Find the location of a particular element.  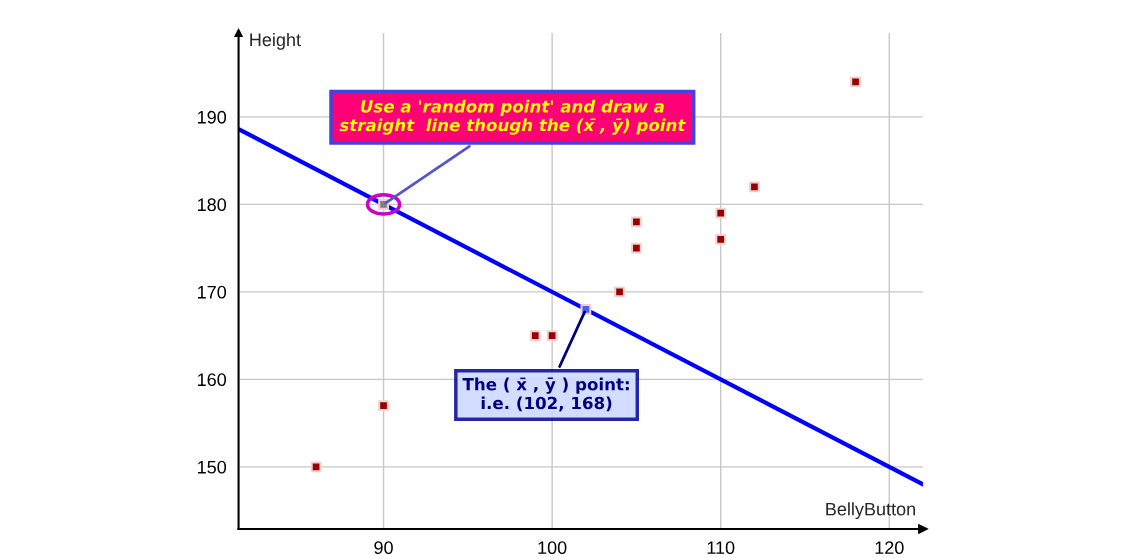

y-tick-label: 150 is located at coordinates (212, 467).